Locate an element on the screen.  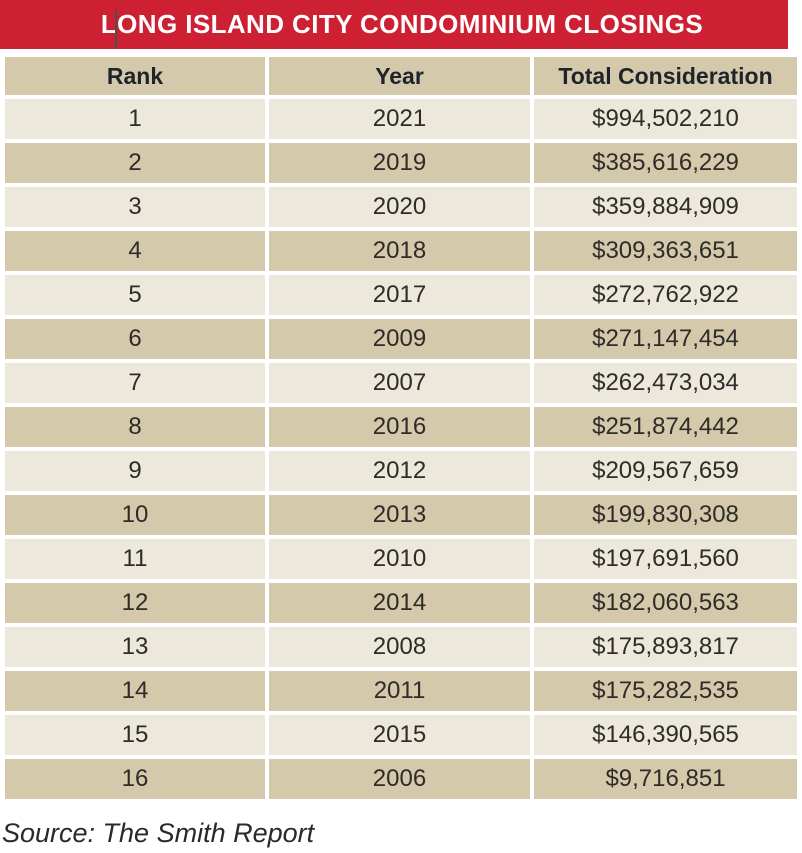
year-cell: 2012 is located at coordinates (399, 471).